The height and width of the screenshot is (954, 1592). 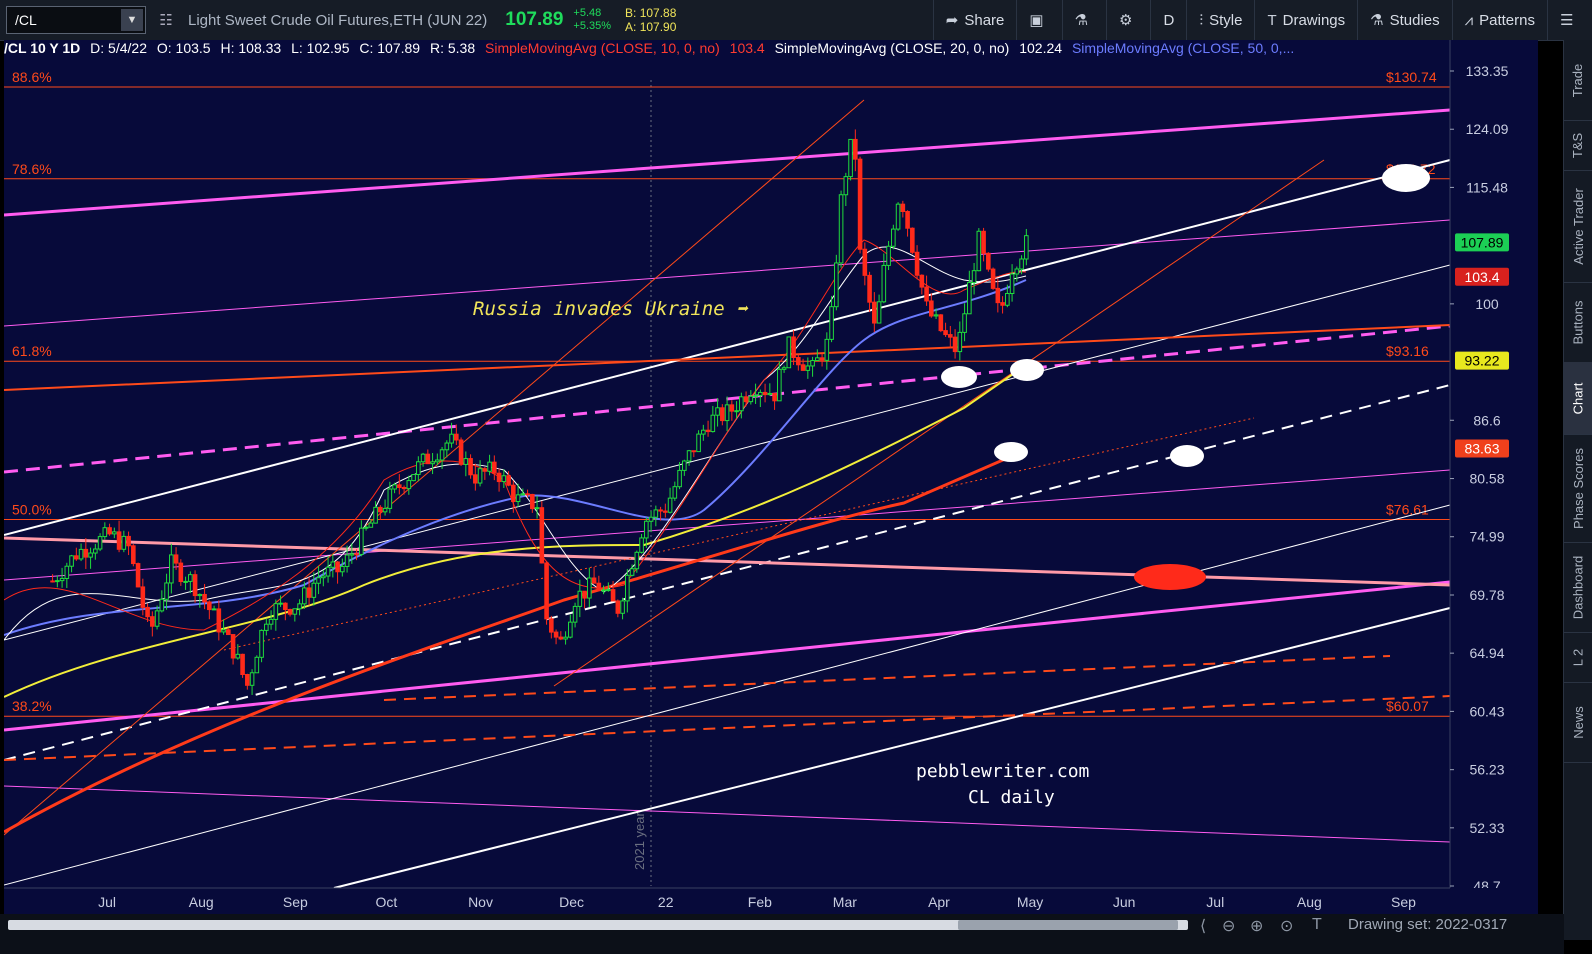 I want to click on side-tab-active-trader: Active Trader, so click(x=1578, y=226).